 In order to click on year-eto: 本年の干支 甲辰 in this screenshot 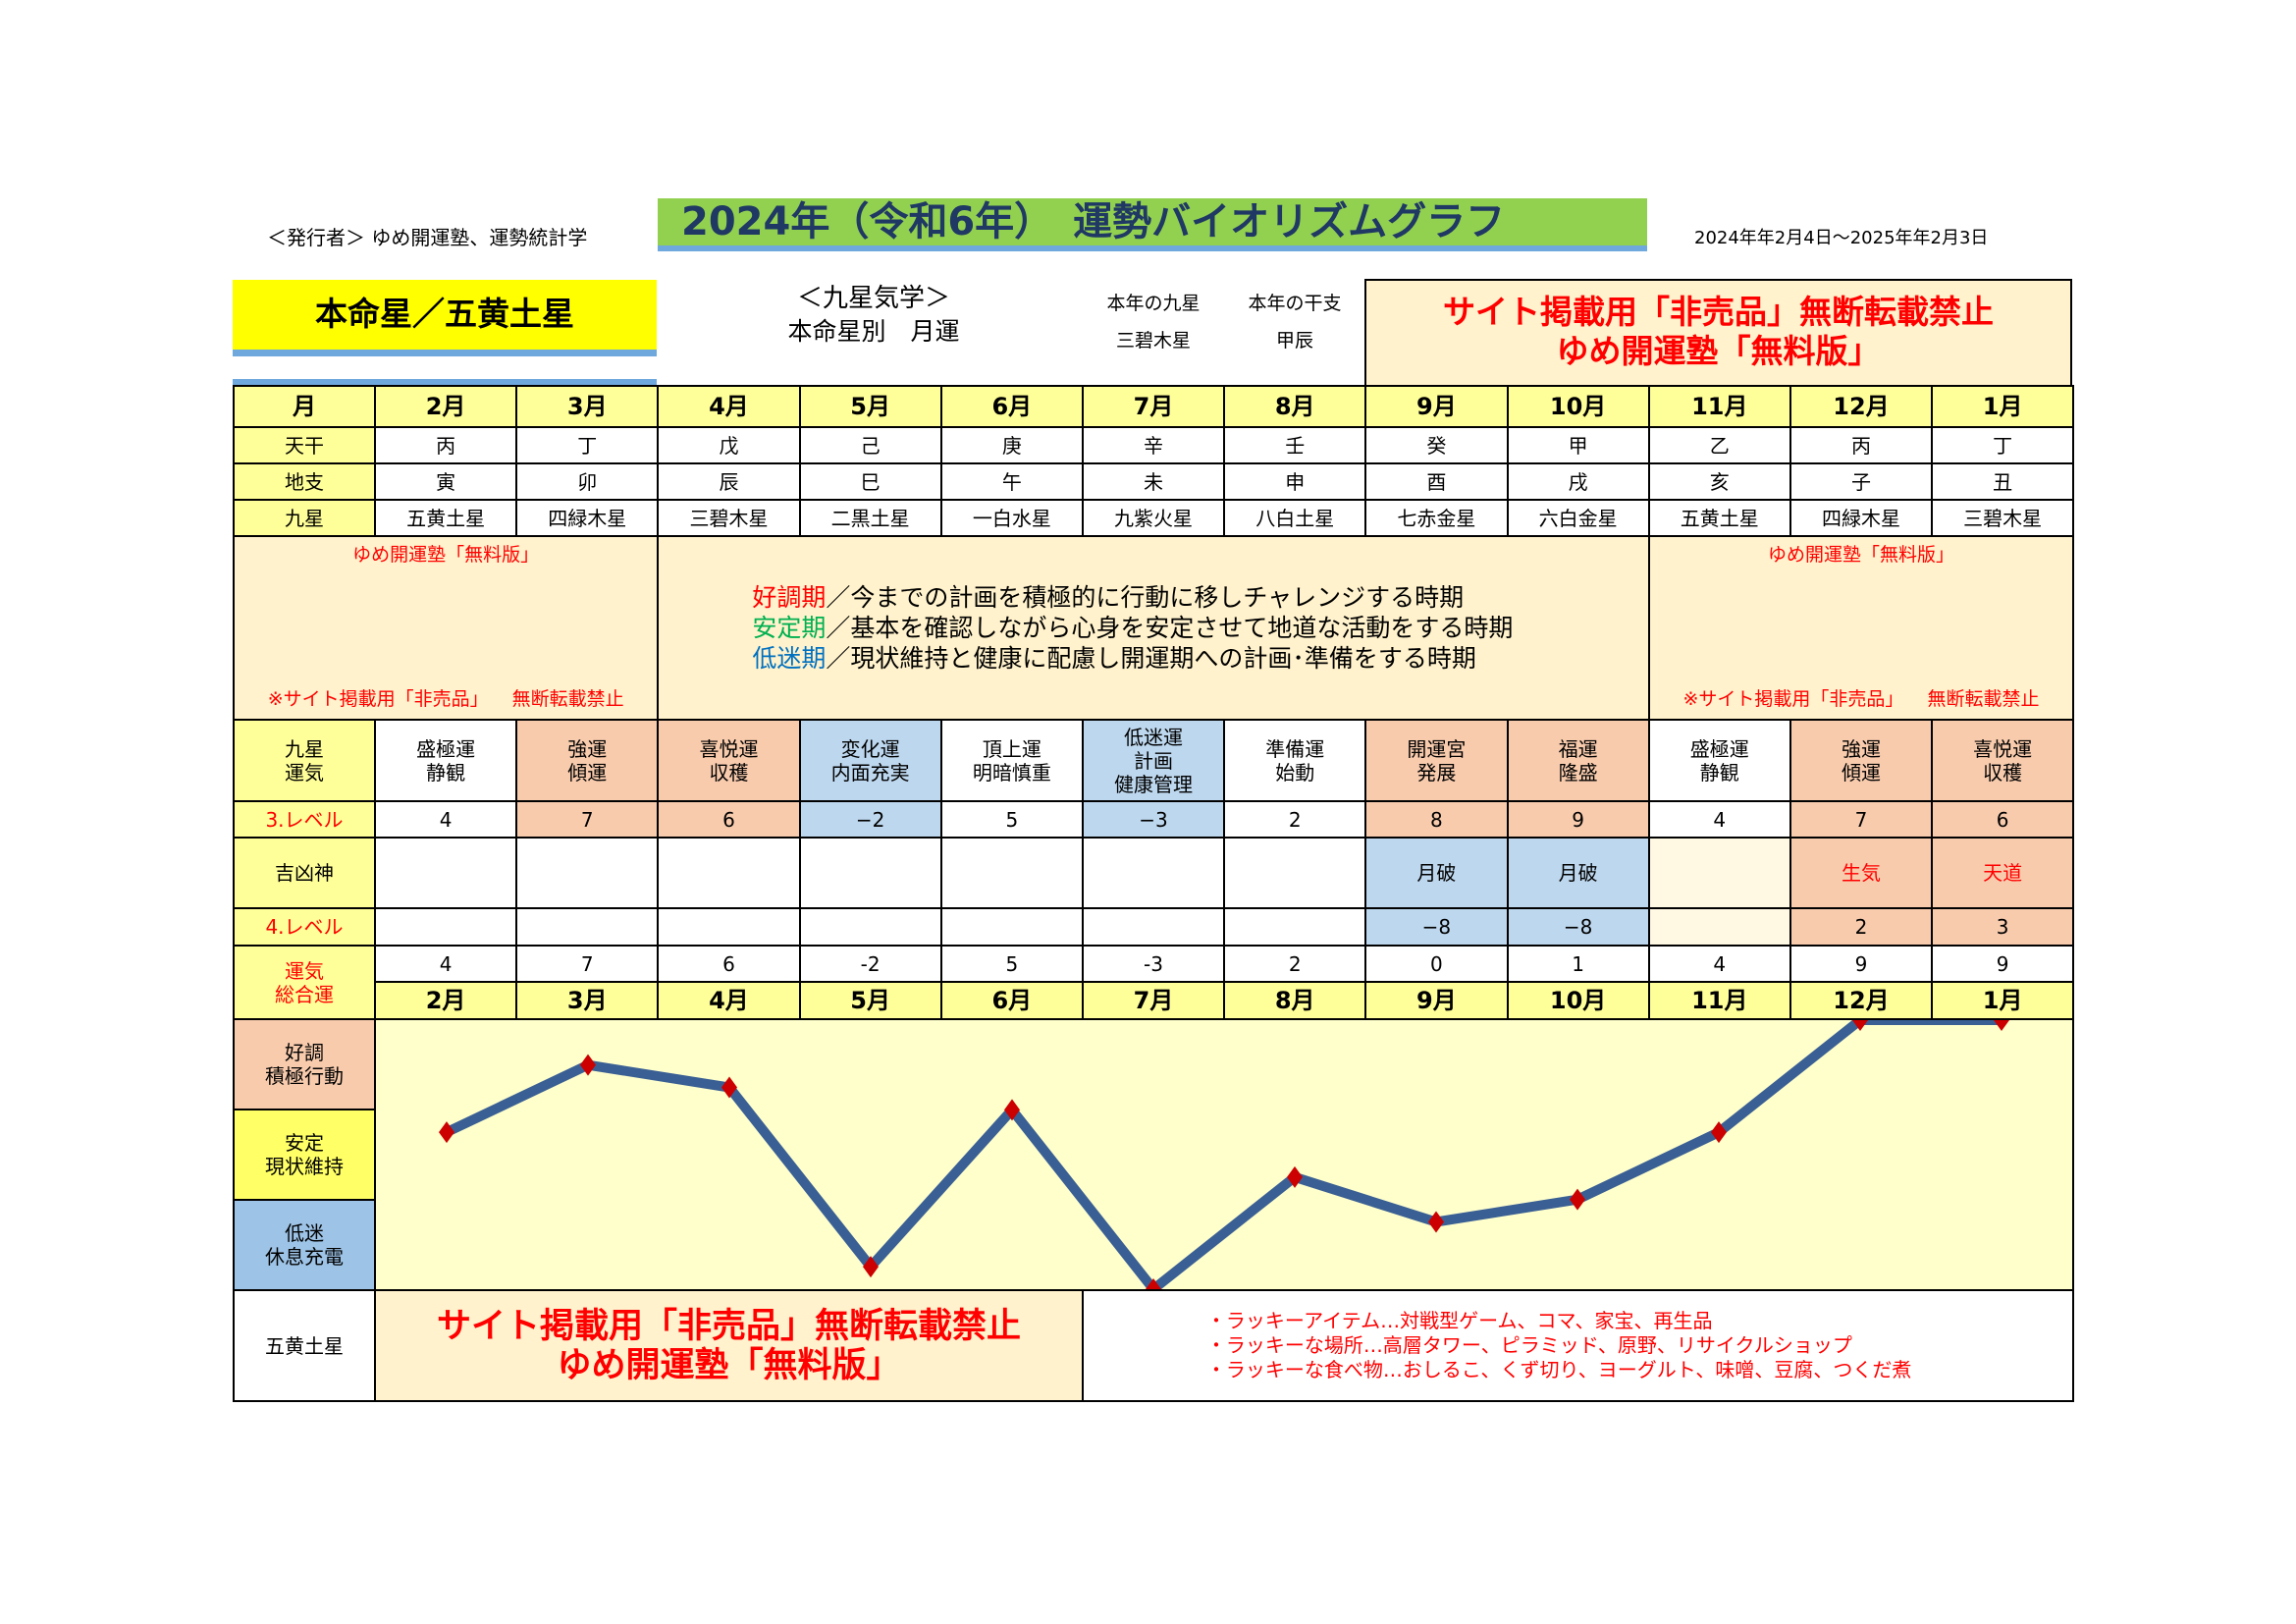, I will do `click(1295, 322)`.